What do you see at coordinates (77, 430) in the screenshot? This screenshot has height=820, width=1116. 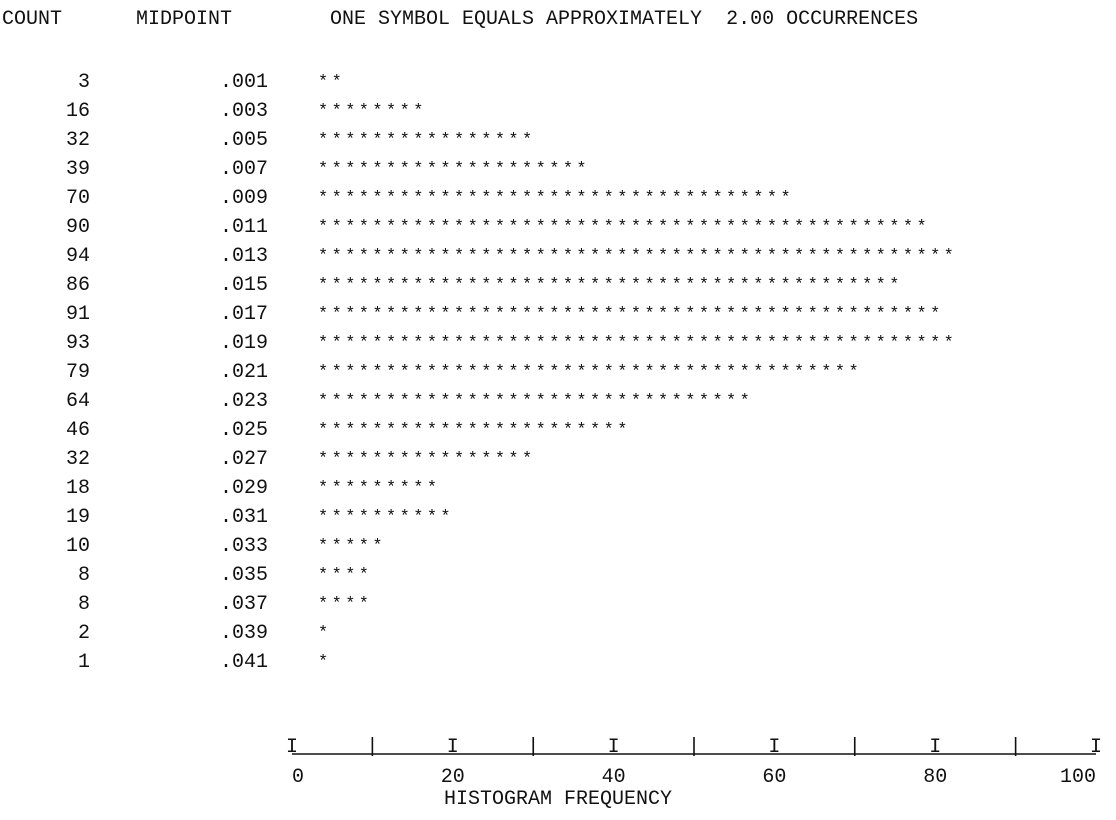 I see `count-value: 46` at bounding box center [77, 430].